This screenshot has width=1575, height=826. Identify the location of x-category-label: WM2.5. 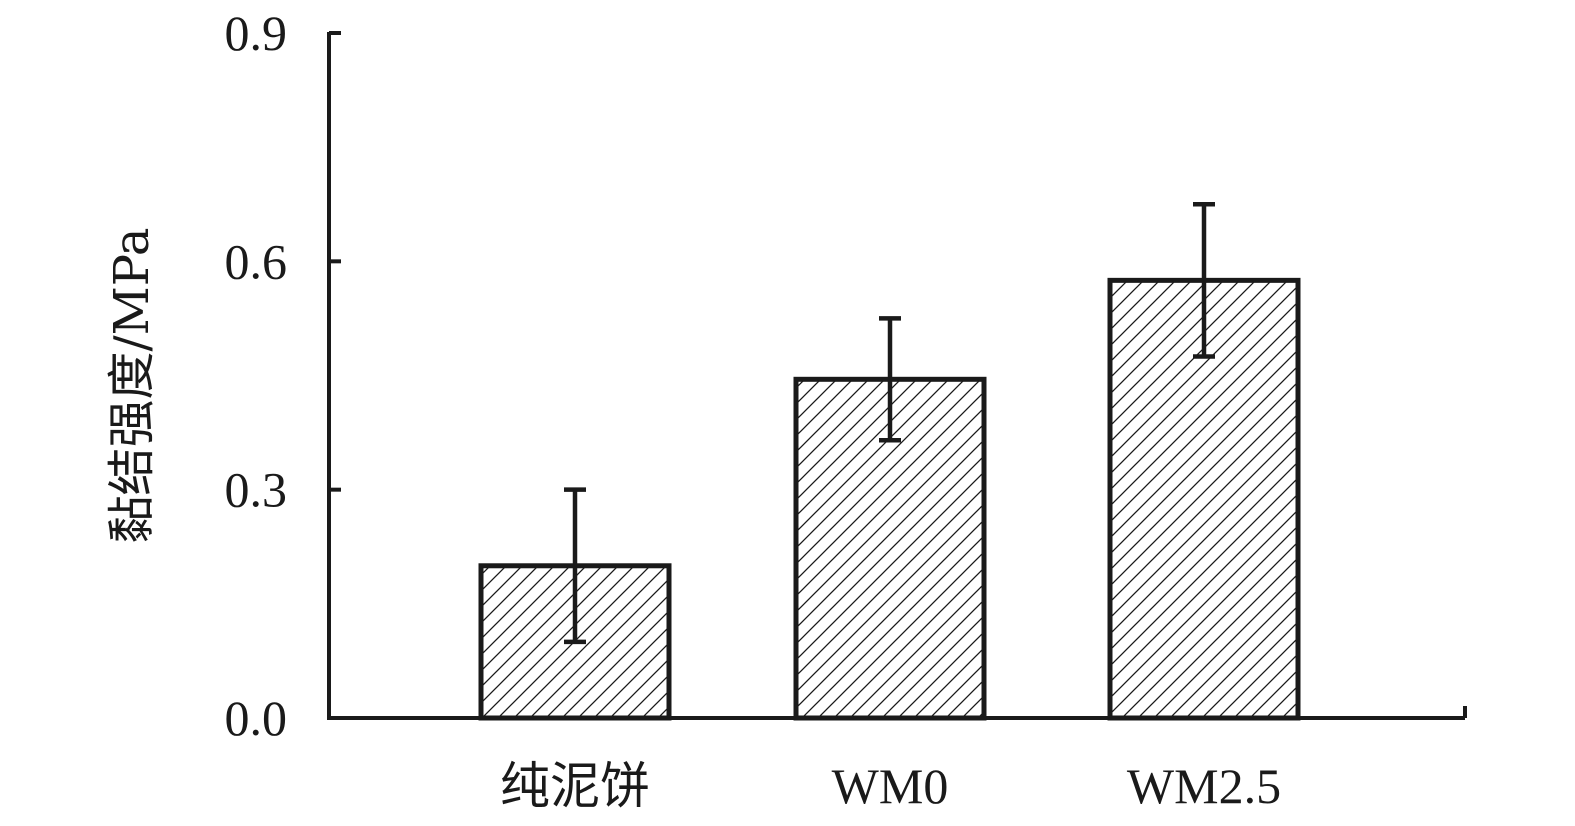
(1204, 786).